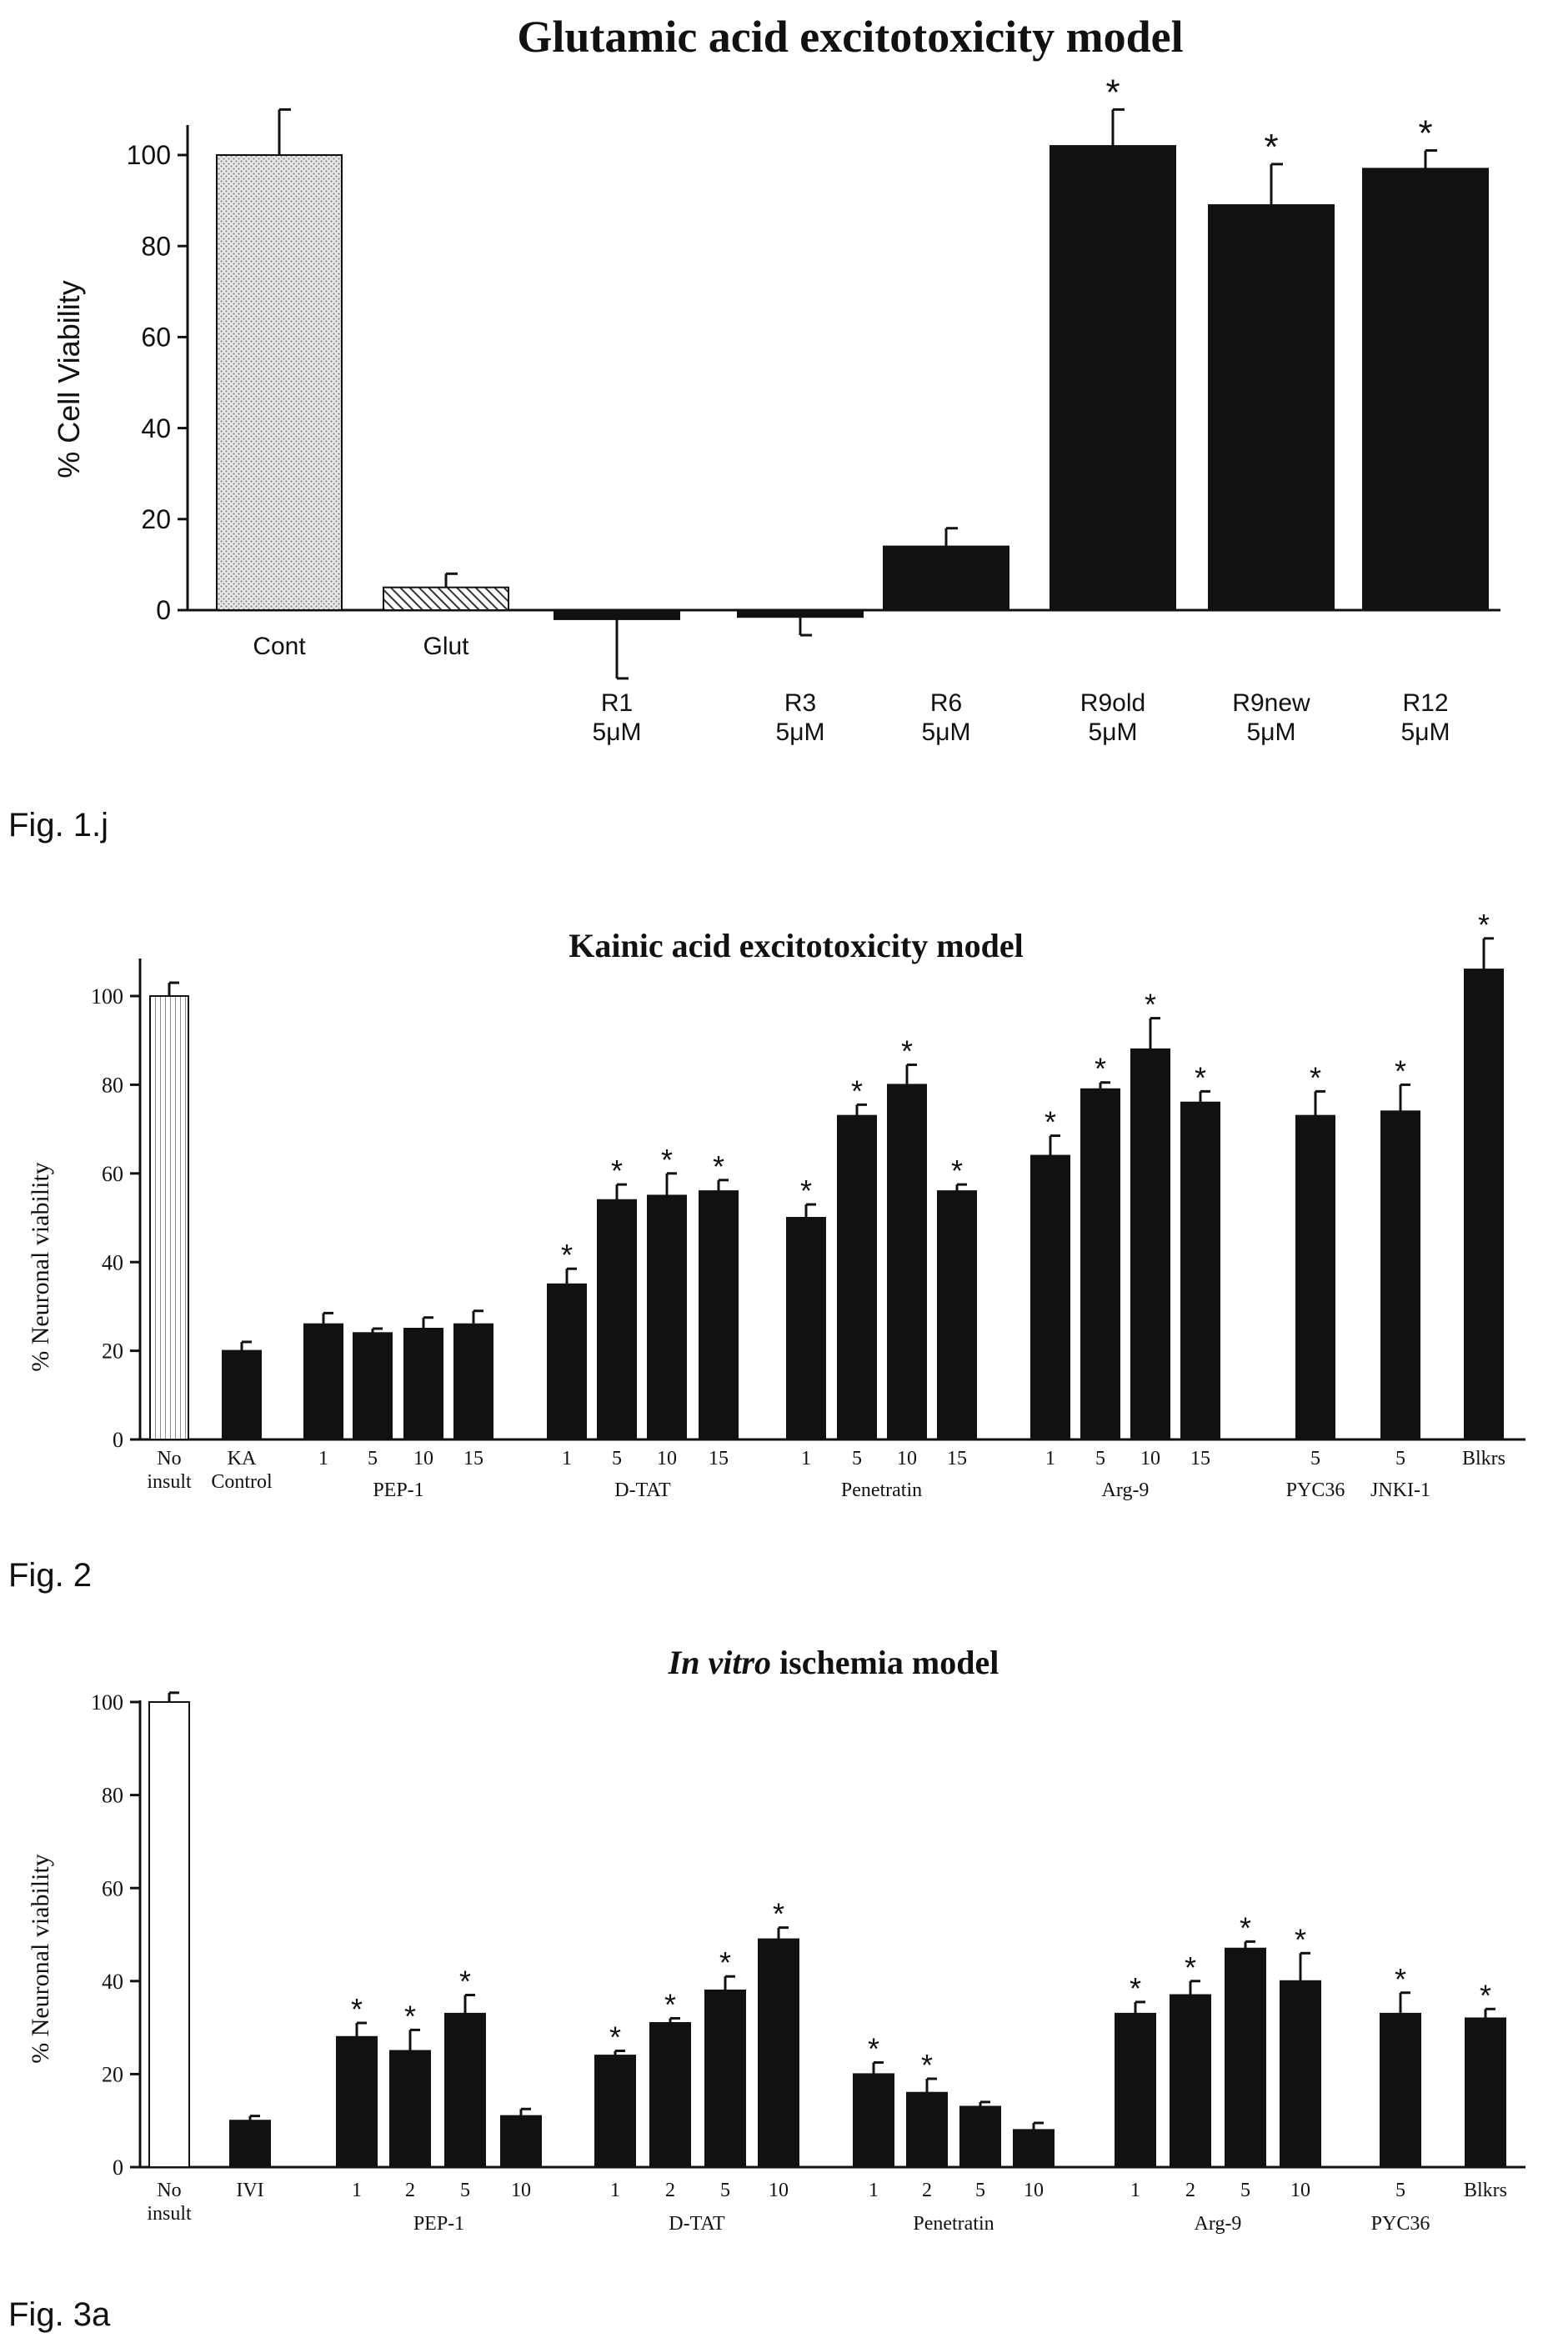 The width and height of the screenshot is (1568, 2338). What do you see at coordinates (50, 1575) in the screenshot?
I see `figure-label-2: Fig. 2` at bounding box center [50, 1575].